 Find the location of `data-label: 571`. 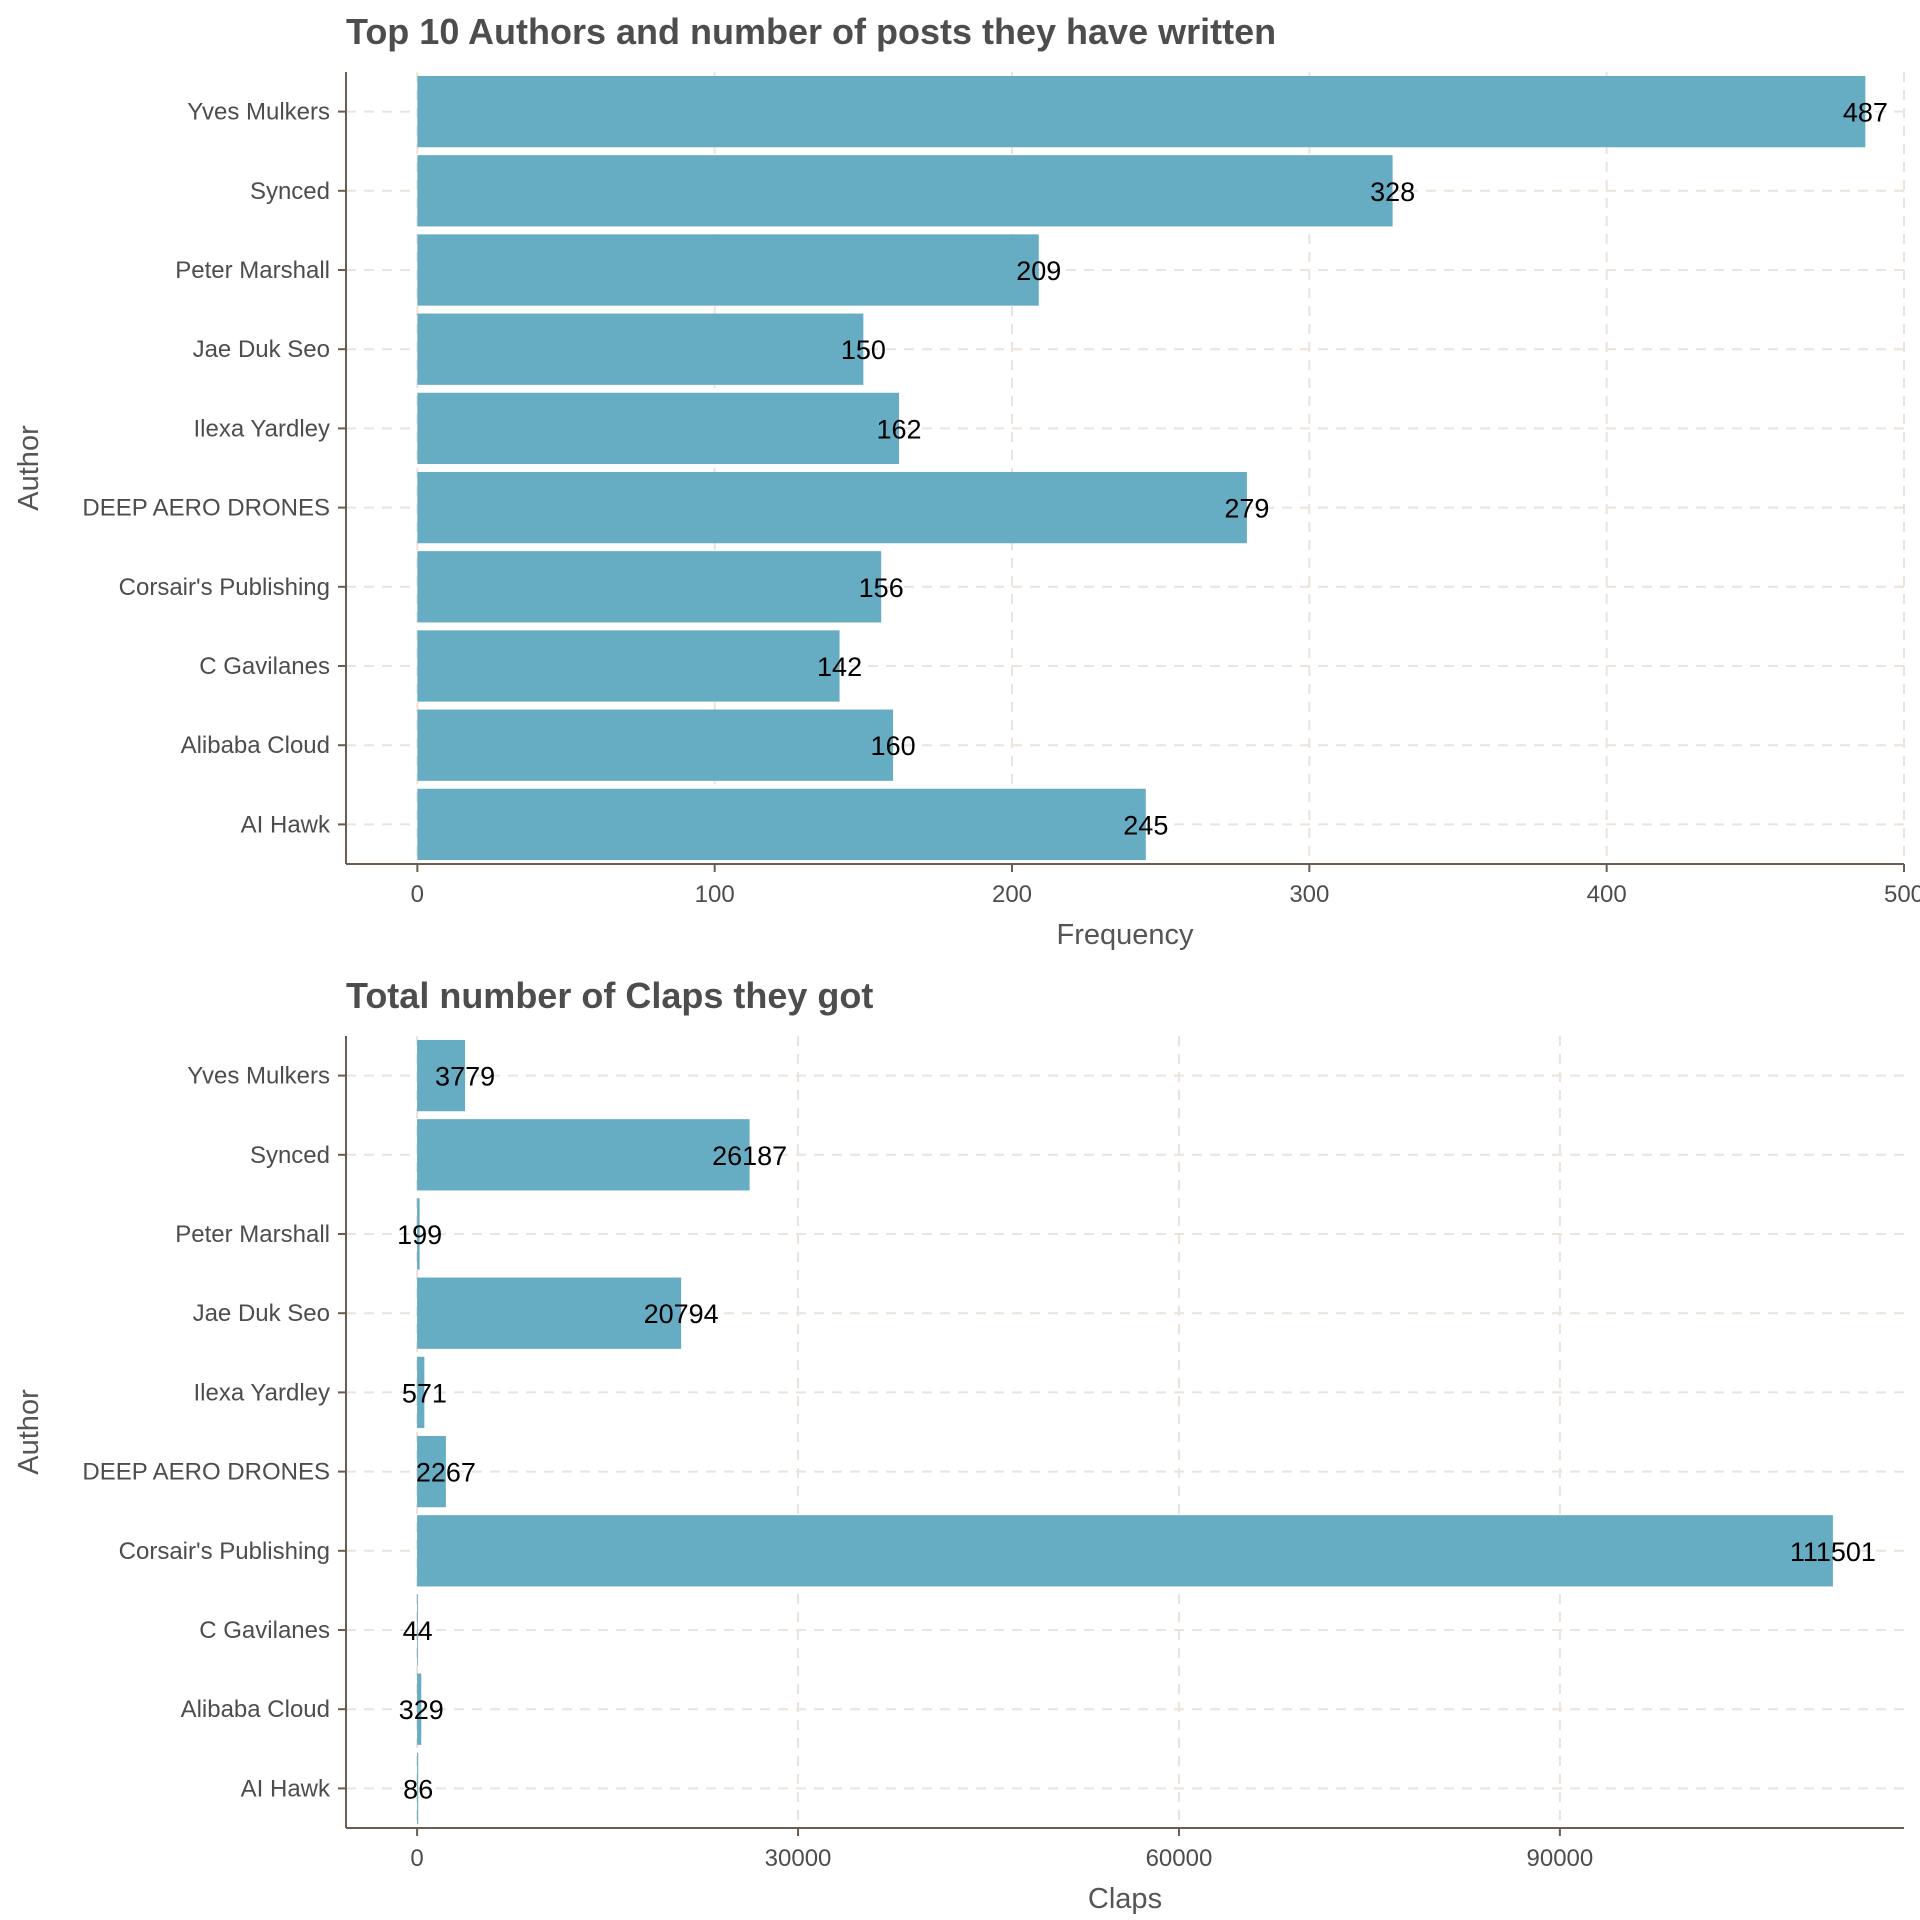

data-label: 571 is located at coordinates (424, 1393).